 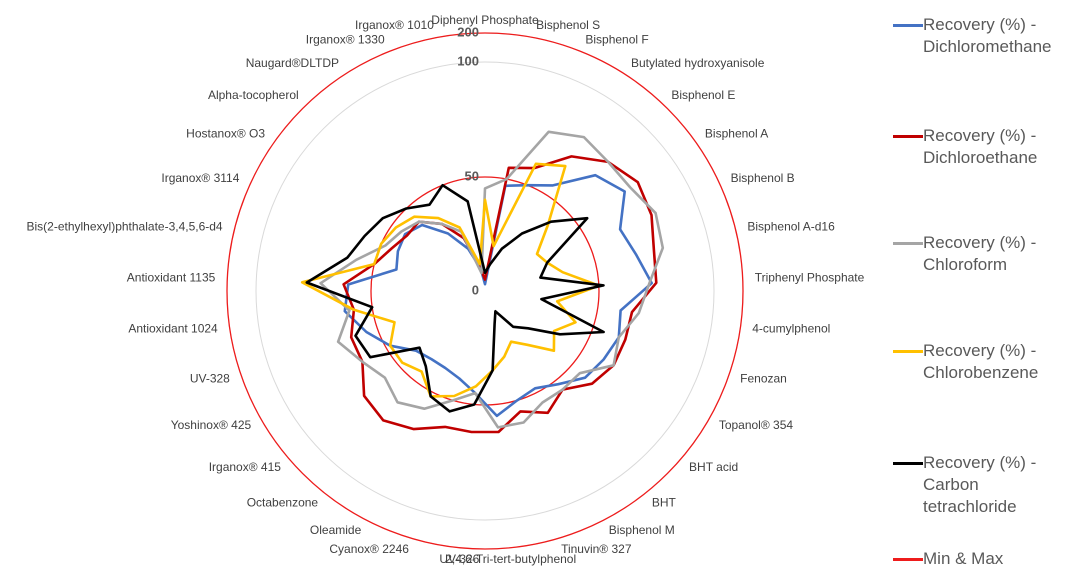 What do you see at coordinates (642, 530) in the screenshot?
I see `category-label: Bisphenol M` at bounding box center [642, 530].